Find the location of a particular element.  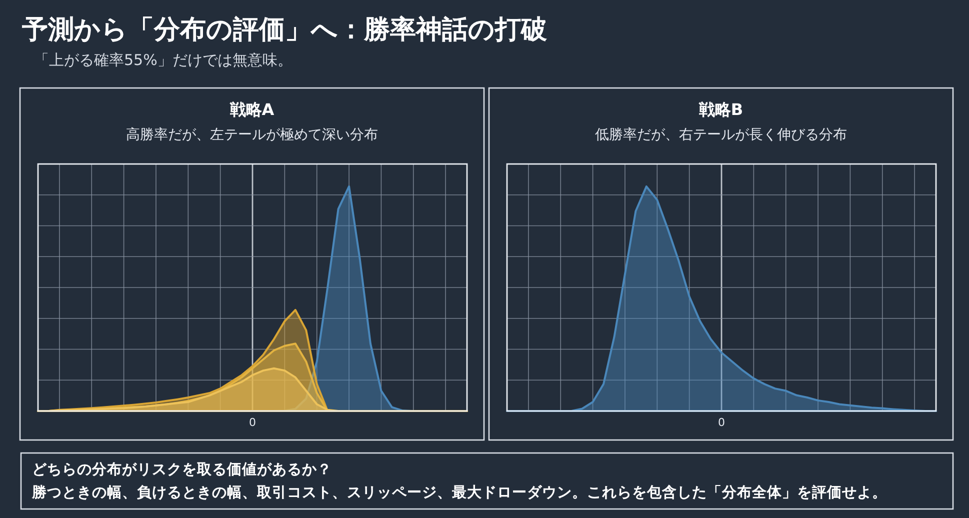

text: 勝つときの幅、負けるときの幅、取引コスト、スリッページ、最大ドローダウン。これらを包含した「分布全体」を評価せよ。 is located at coordinates (459, 492).